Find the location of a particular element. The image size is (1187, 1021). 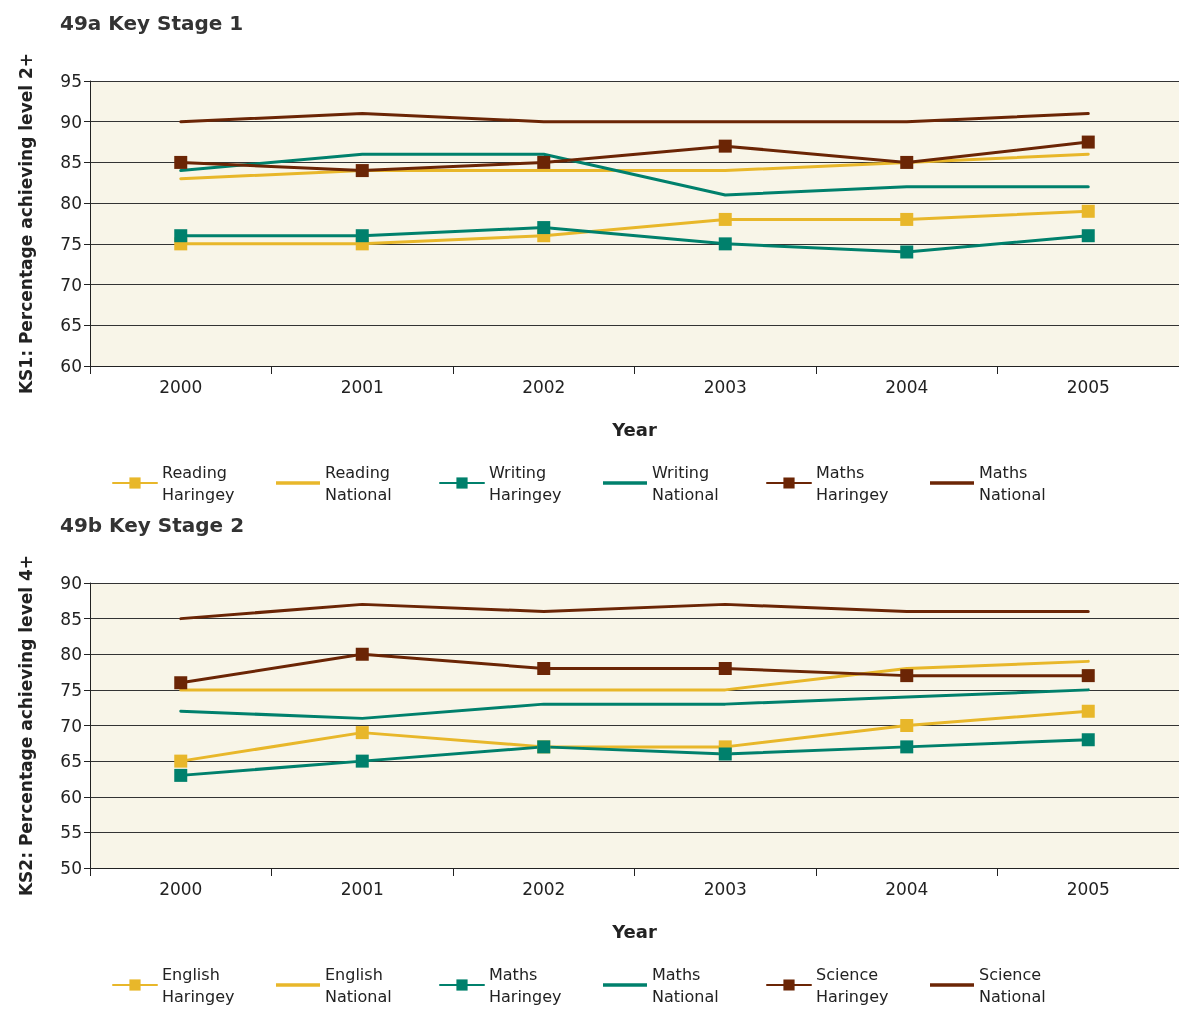

legend-label: Writing National is located at coordinates (685, 483).